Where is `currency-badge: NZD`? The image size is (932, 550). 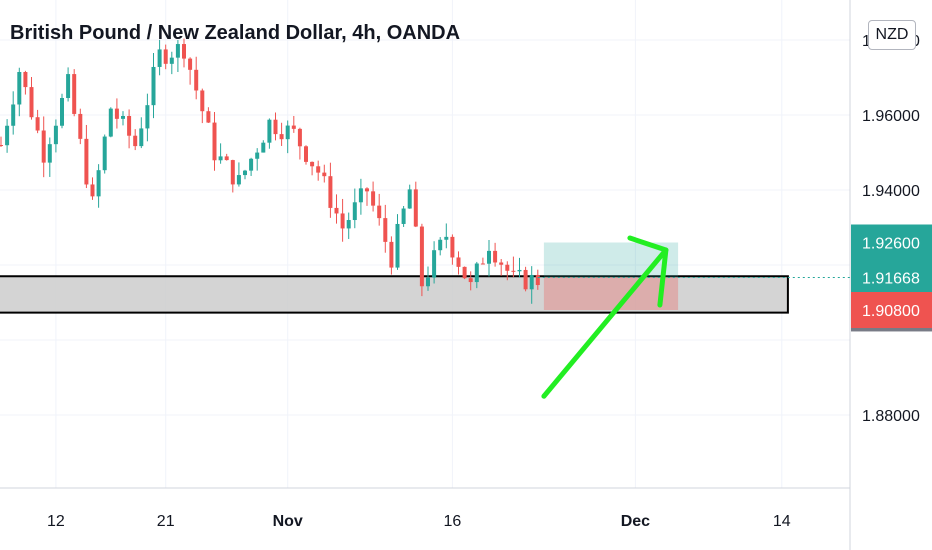 currency-badge: NZD is located at coordinates (892, 35).